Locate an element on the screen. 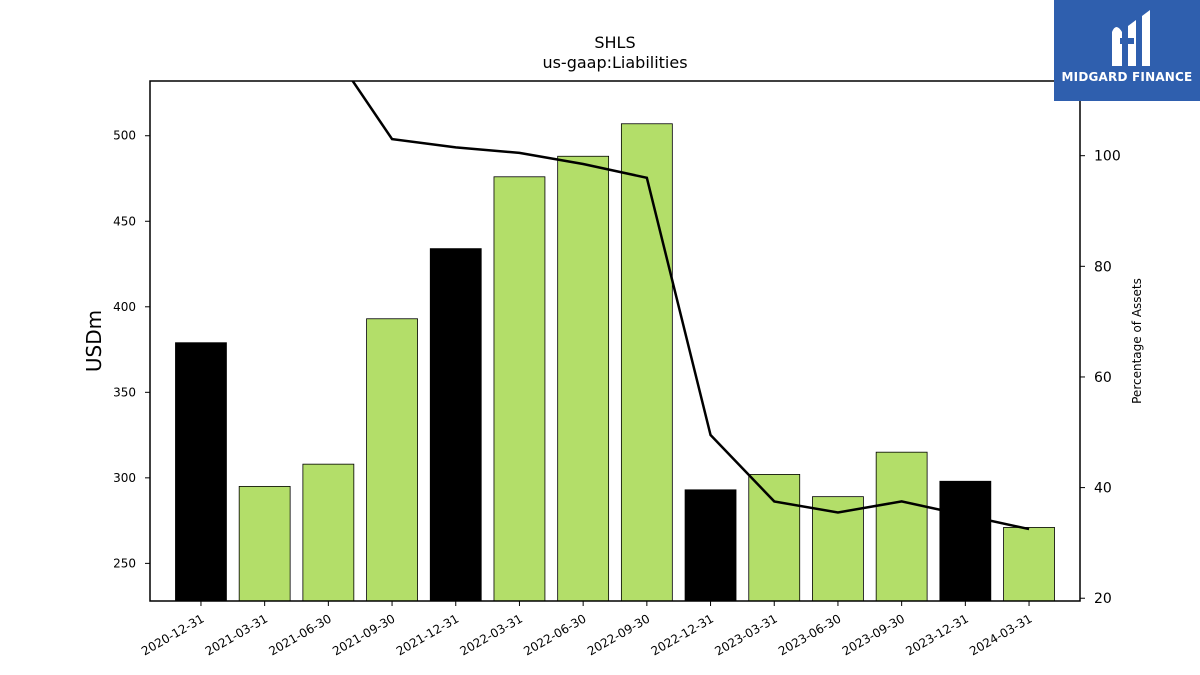 The width and height of the screenshot is (1200, 675). x-tick-label: 2023-06-30 is located at coordinates (809, 634).